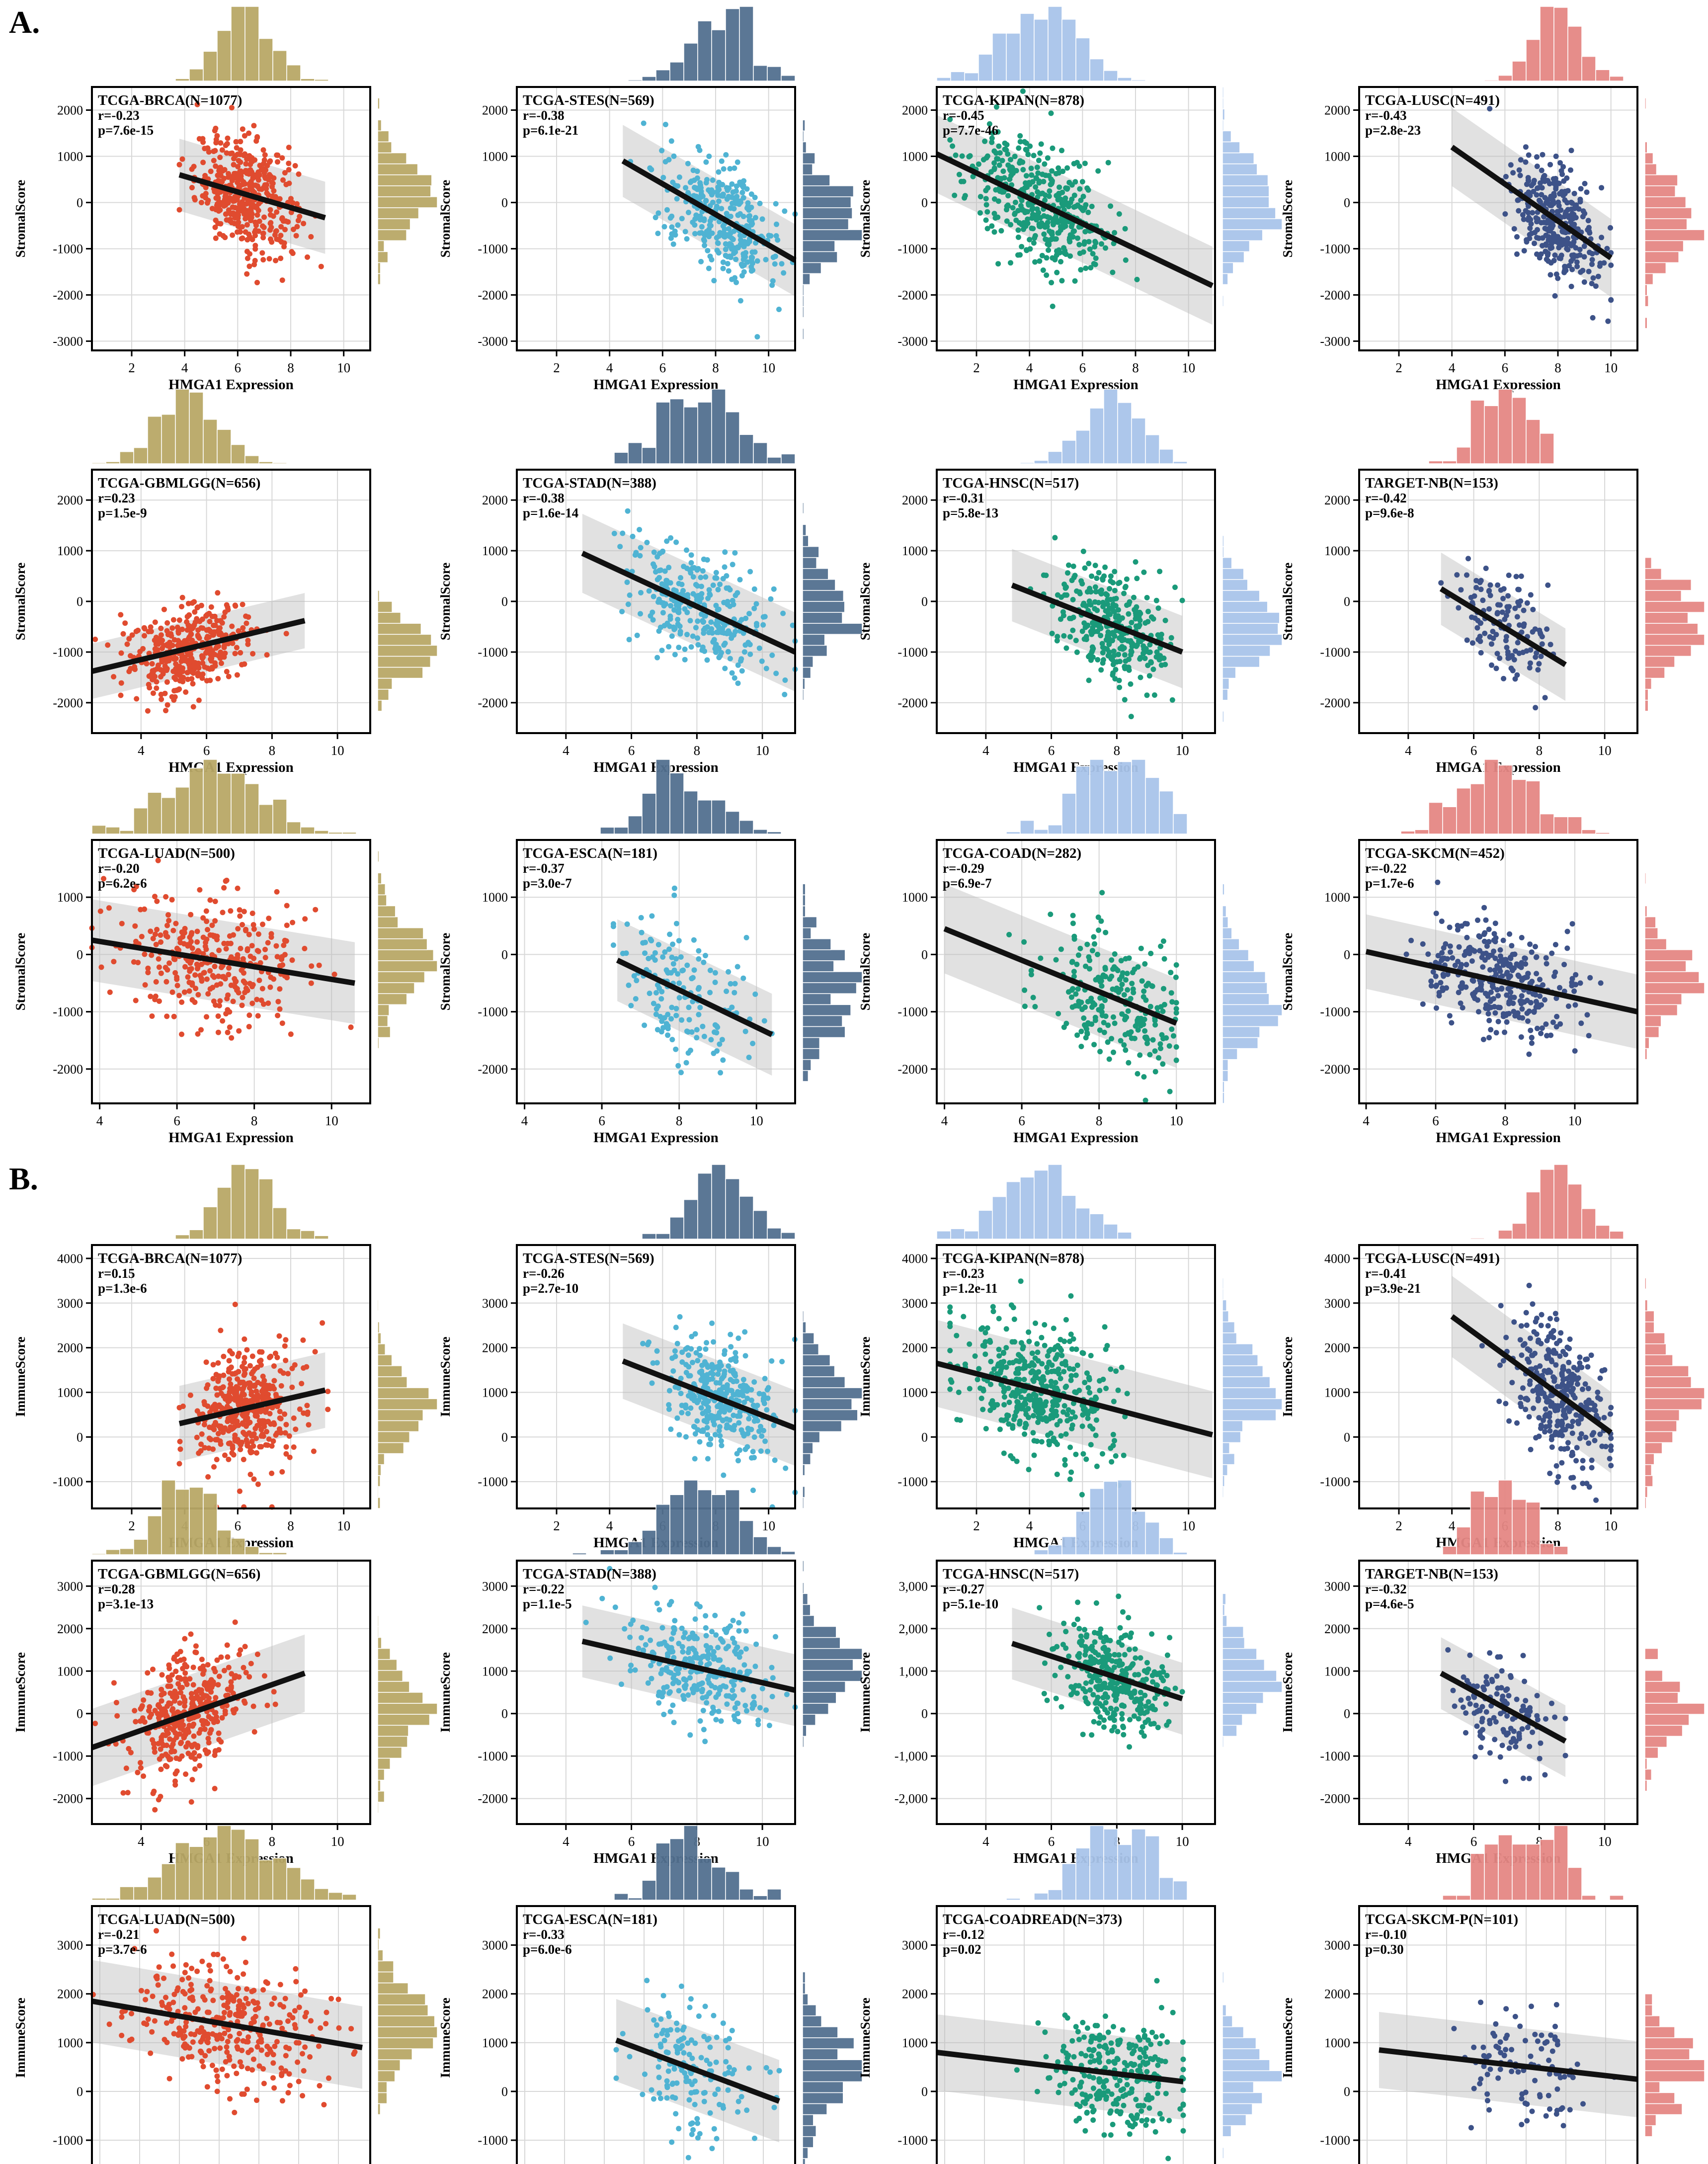 The height and width of the screenshot is (2164, 1708). Describe the element at coordinates (1491, 426) in the screenshot. I see `top-histogram` at that location.